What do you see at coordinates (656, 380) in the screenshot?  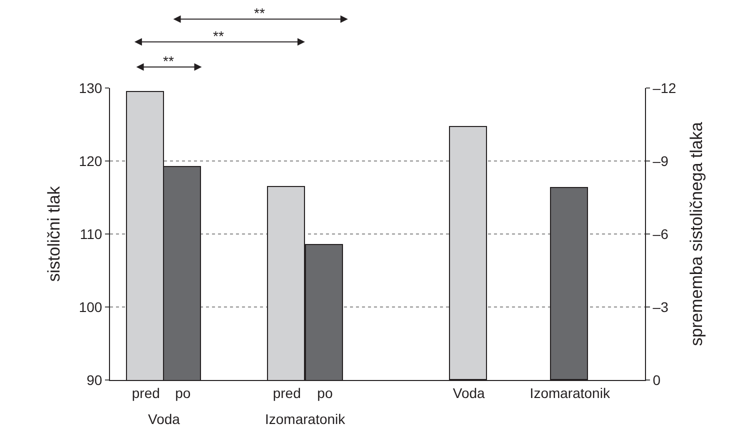 I see `y2-tick-label: 0` at bounding box center [656, 380].